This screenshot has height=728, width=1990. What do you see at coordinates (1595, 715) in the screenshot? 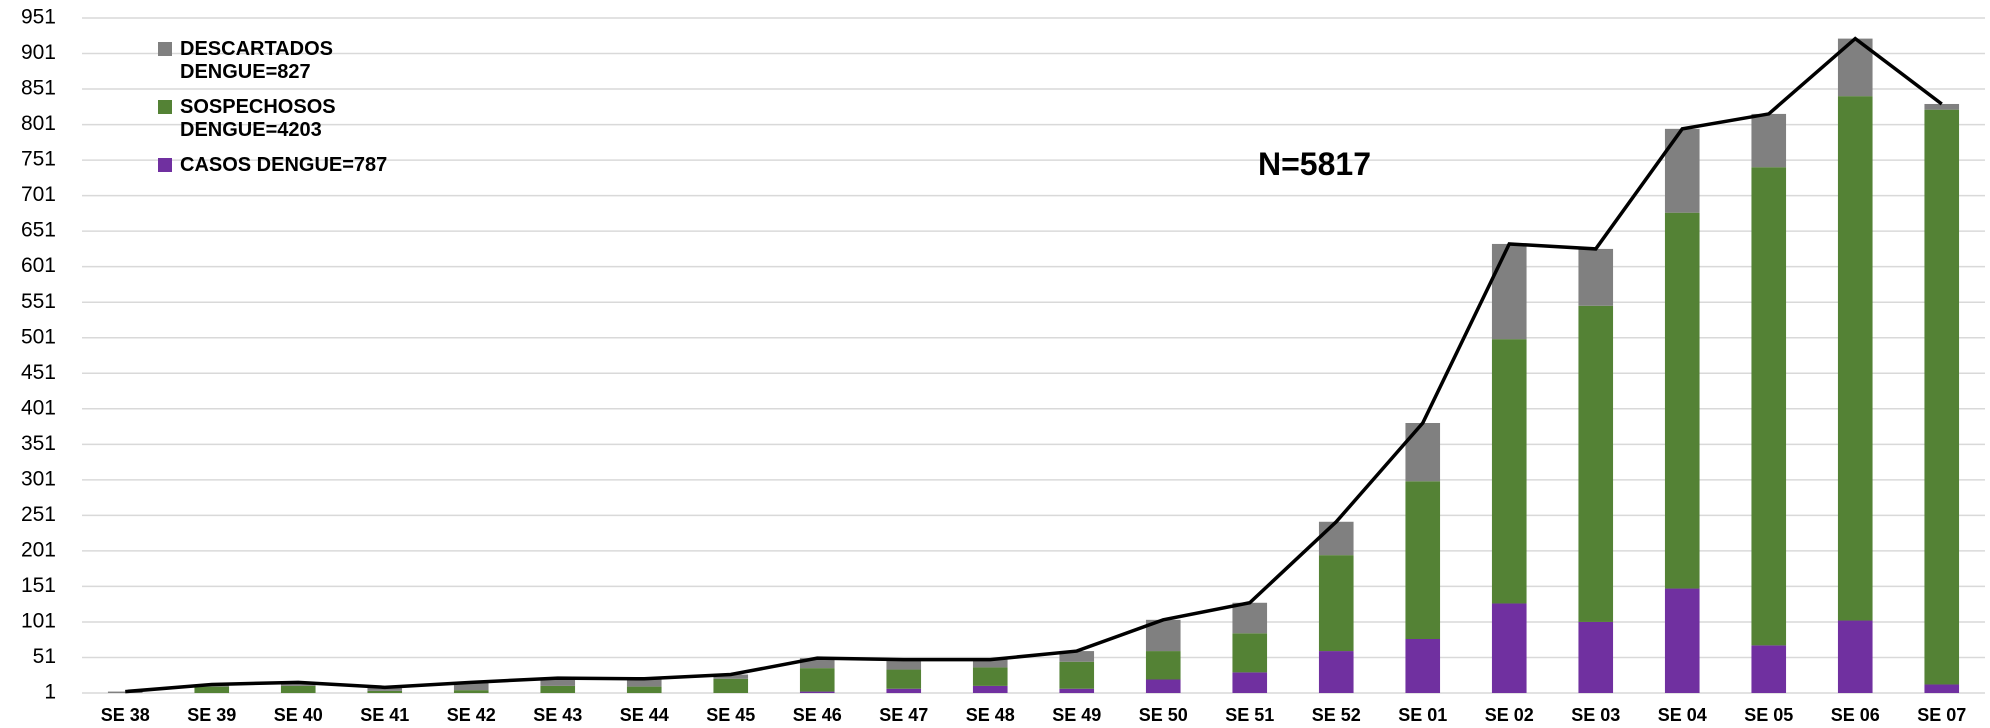
I see `x-tick-label: SE 03` at bounding box center [1595, 715].